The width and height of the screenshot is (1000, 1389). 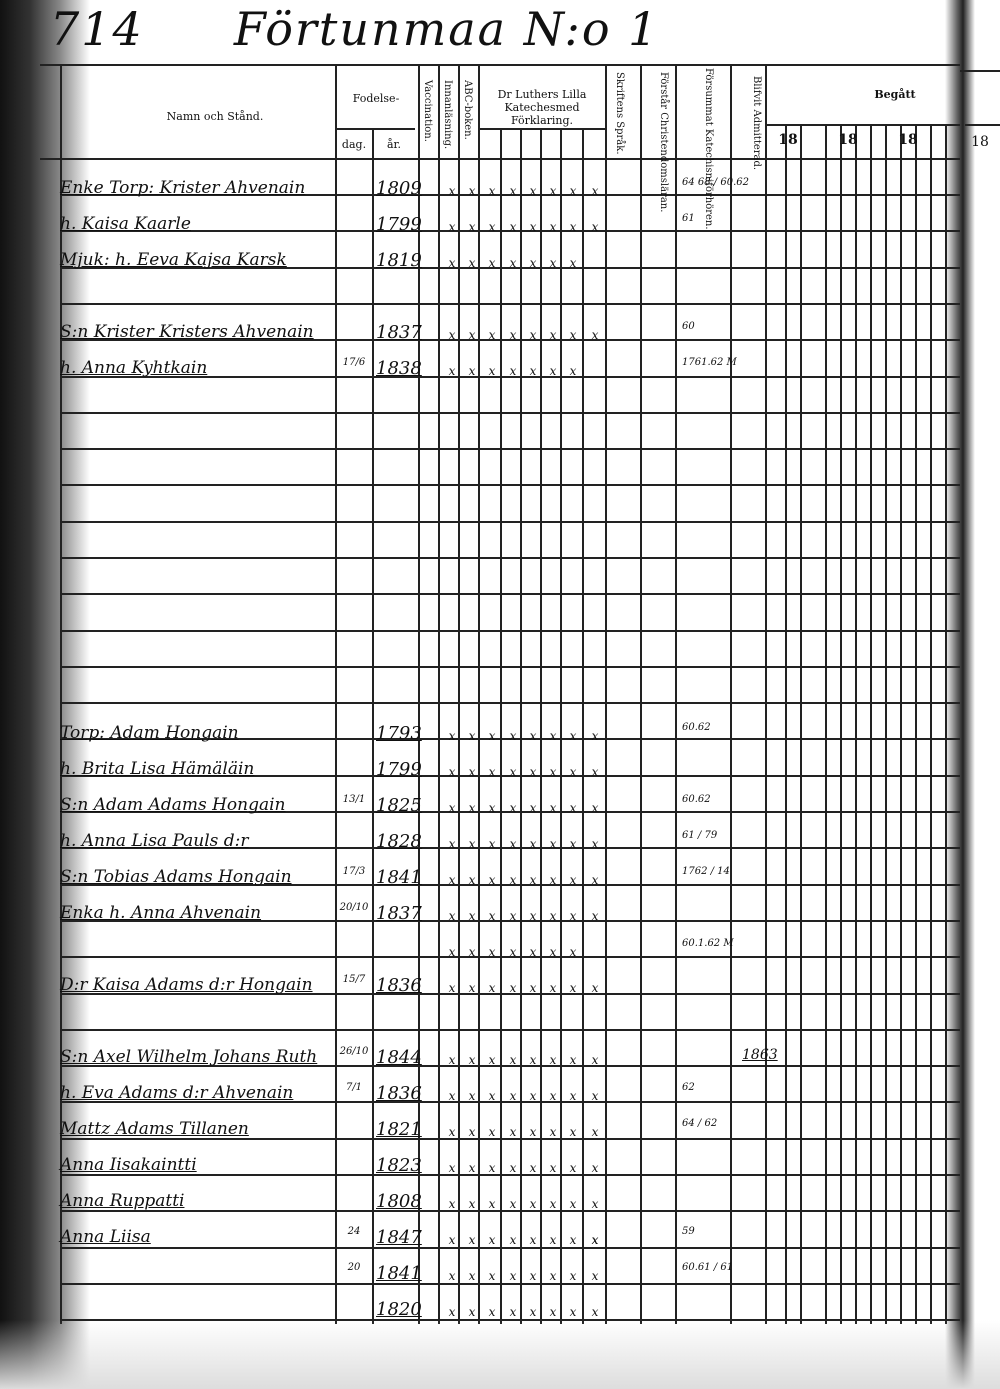 I want to click on entry-note: 60.62, so click(x=696, y=799).